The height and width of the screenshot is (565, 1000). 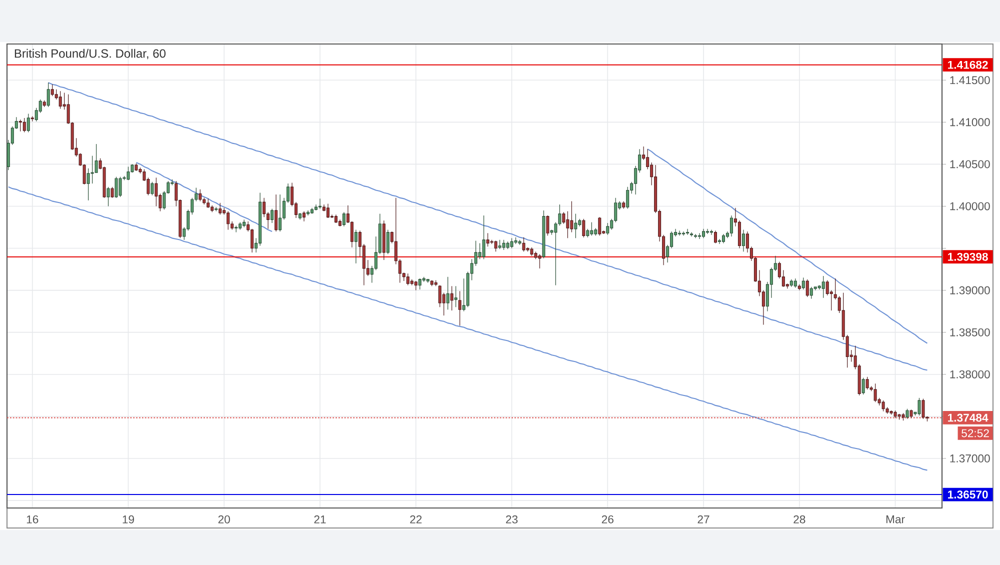 I want to click on x-tick-label: Mar, so click(x=895, y=519).